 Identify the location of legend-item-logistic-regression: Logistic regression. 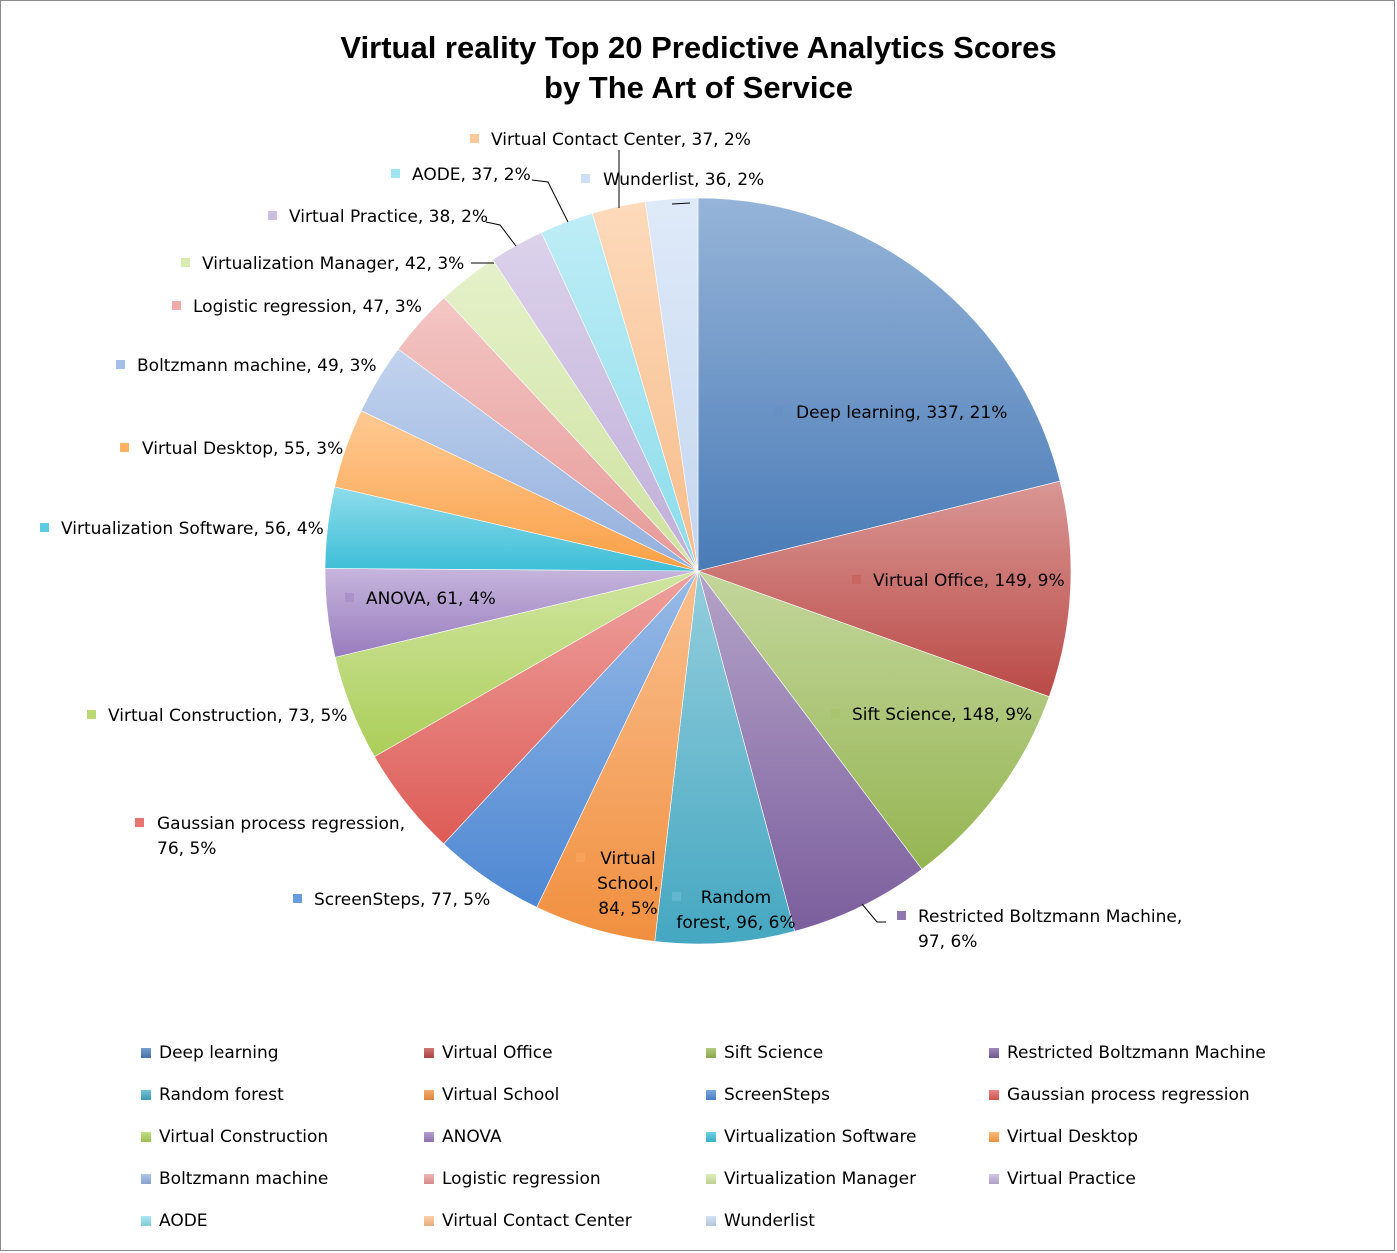
(512, 1179).